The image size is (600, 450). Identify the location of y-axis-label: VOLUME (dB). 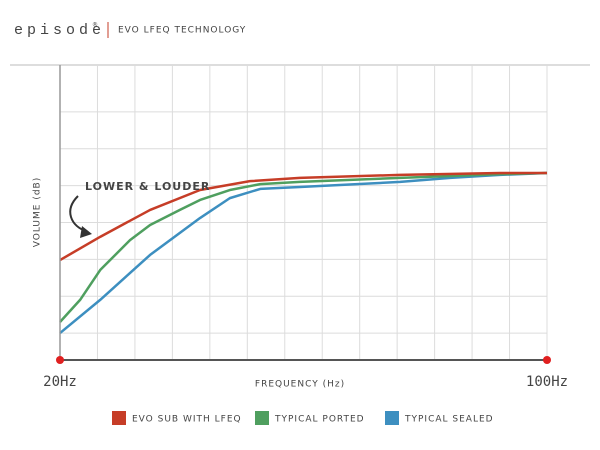
(38, 212).